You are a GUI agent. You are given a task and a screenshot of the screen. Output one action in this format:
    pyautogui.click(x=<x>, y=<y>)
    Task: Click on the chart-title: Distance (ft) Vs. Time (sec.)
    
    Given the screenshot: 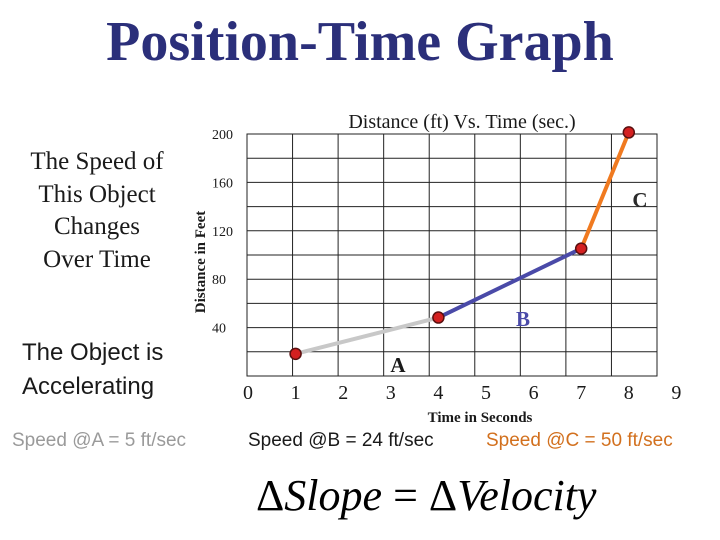 What is the action you would take?
    pyautogui.click(x=461, y=122)
    